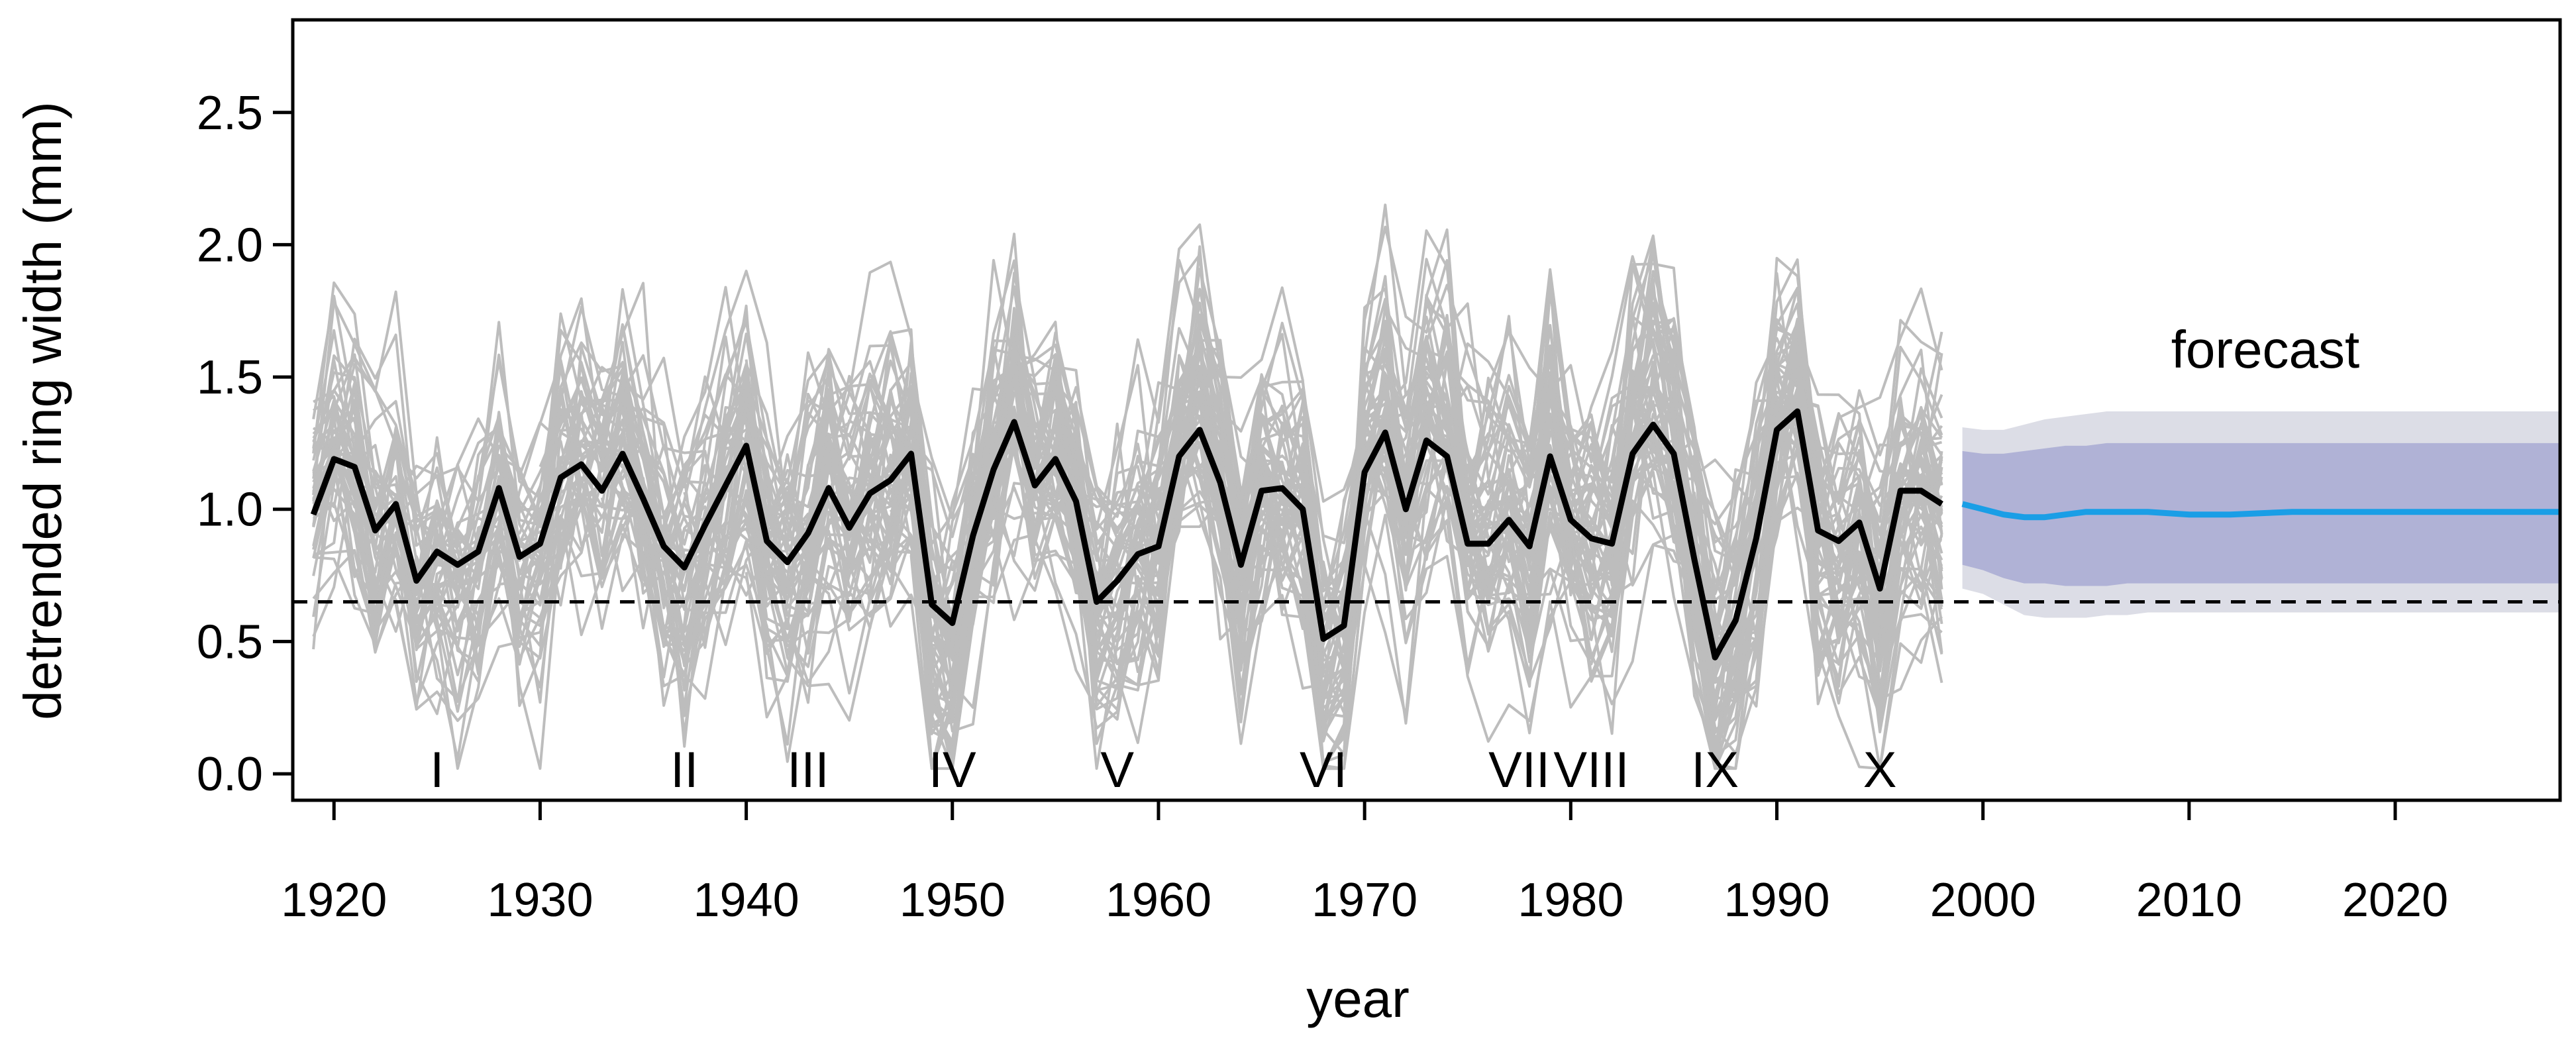 This screenshot has width=2576, height=1050. I want to click on x-tick-label: 1930, so click(540, 900).